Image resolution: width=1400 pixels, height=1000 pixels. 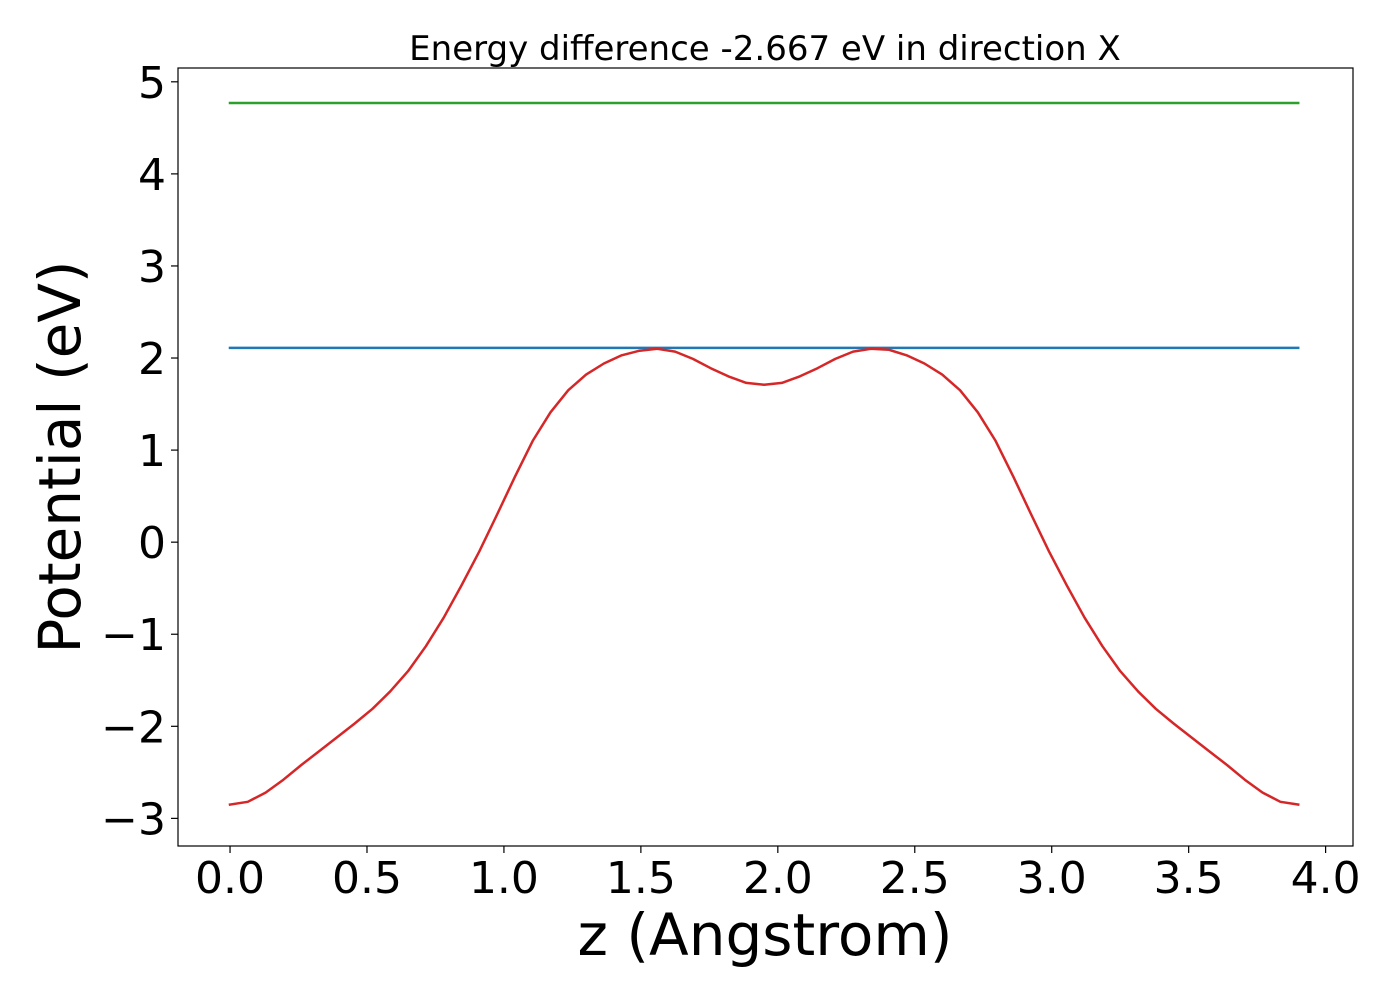 I want to click on y-tick-label: 0, so click(x=152, y=543).